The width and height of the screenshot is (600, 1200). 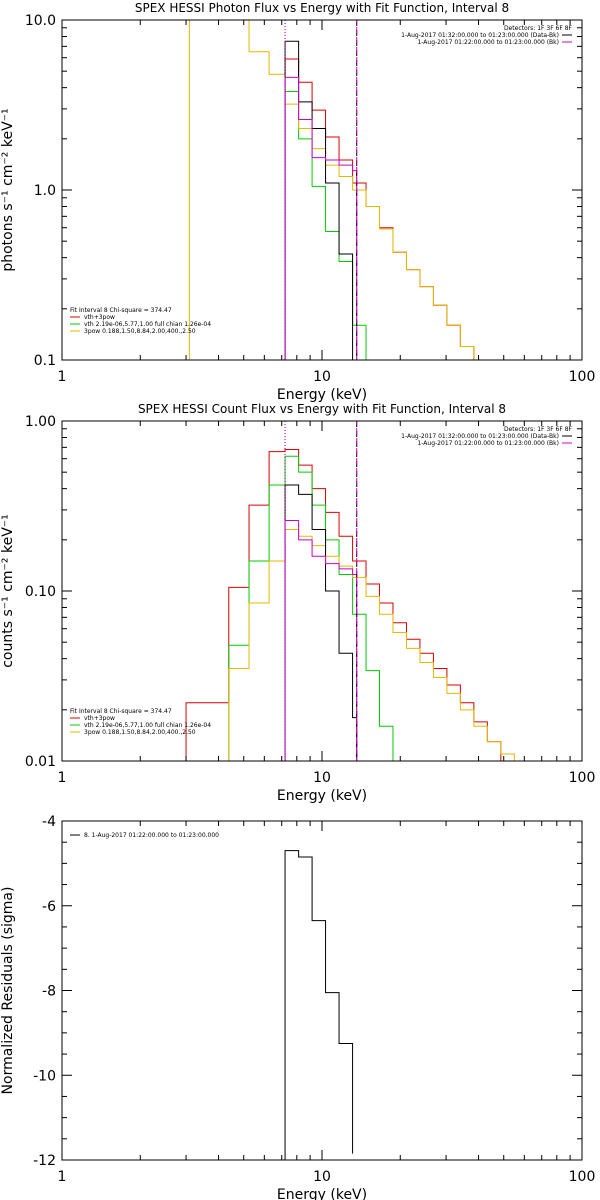 What do you see at coordinates (8, 591) in the screenshot?
I see `y-axis-label: counts s⁻¹ cm⁻² keV⁻¹` at bounding box center [8, 591].